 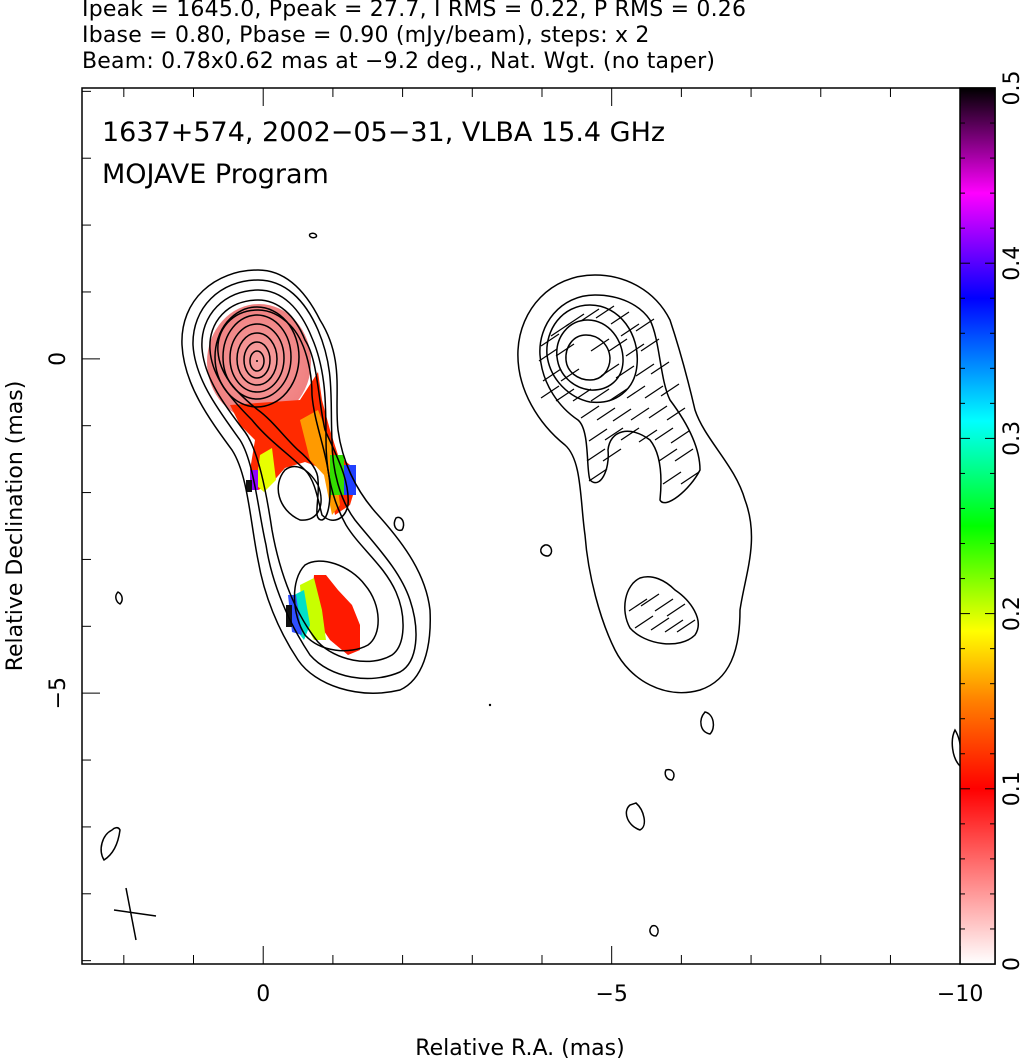 I want to click on colorbar-tick-label: 0.2, so click(x=1011, y=613).